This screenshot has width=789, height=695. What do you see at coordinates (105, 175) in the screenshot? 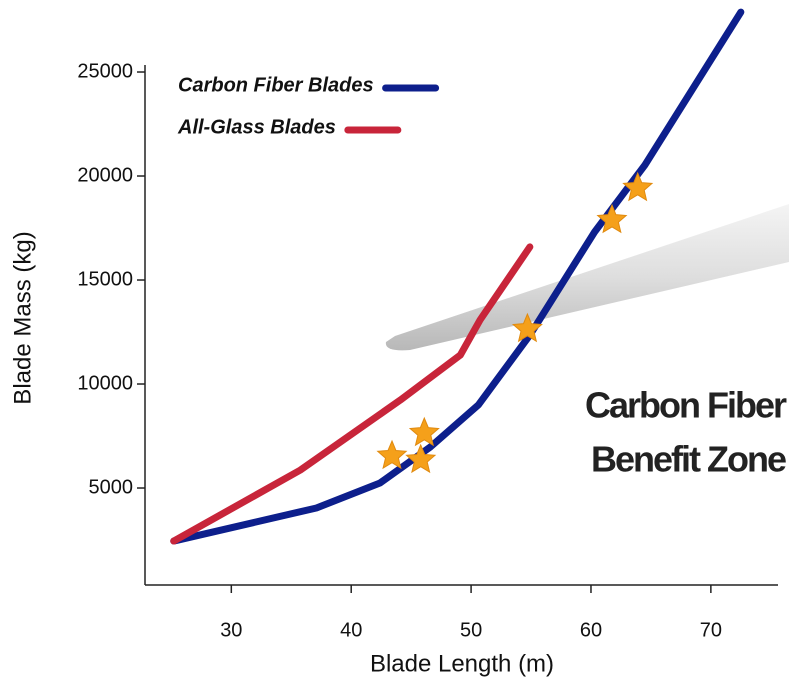
I see `y-tick-label: 20000` at bounding box center [105, 175].